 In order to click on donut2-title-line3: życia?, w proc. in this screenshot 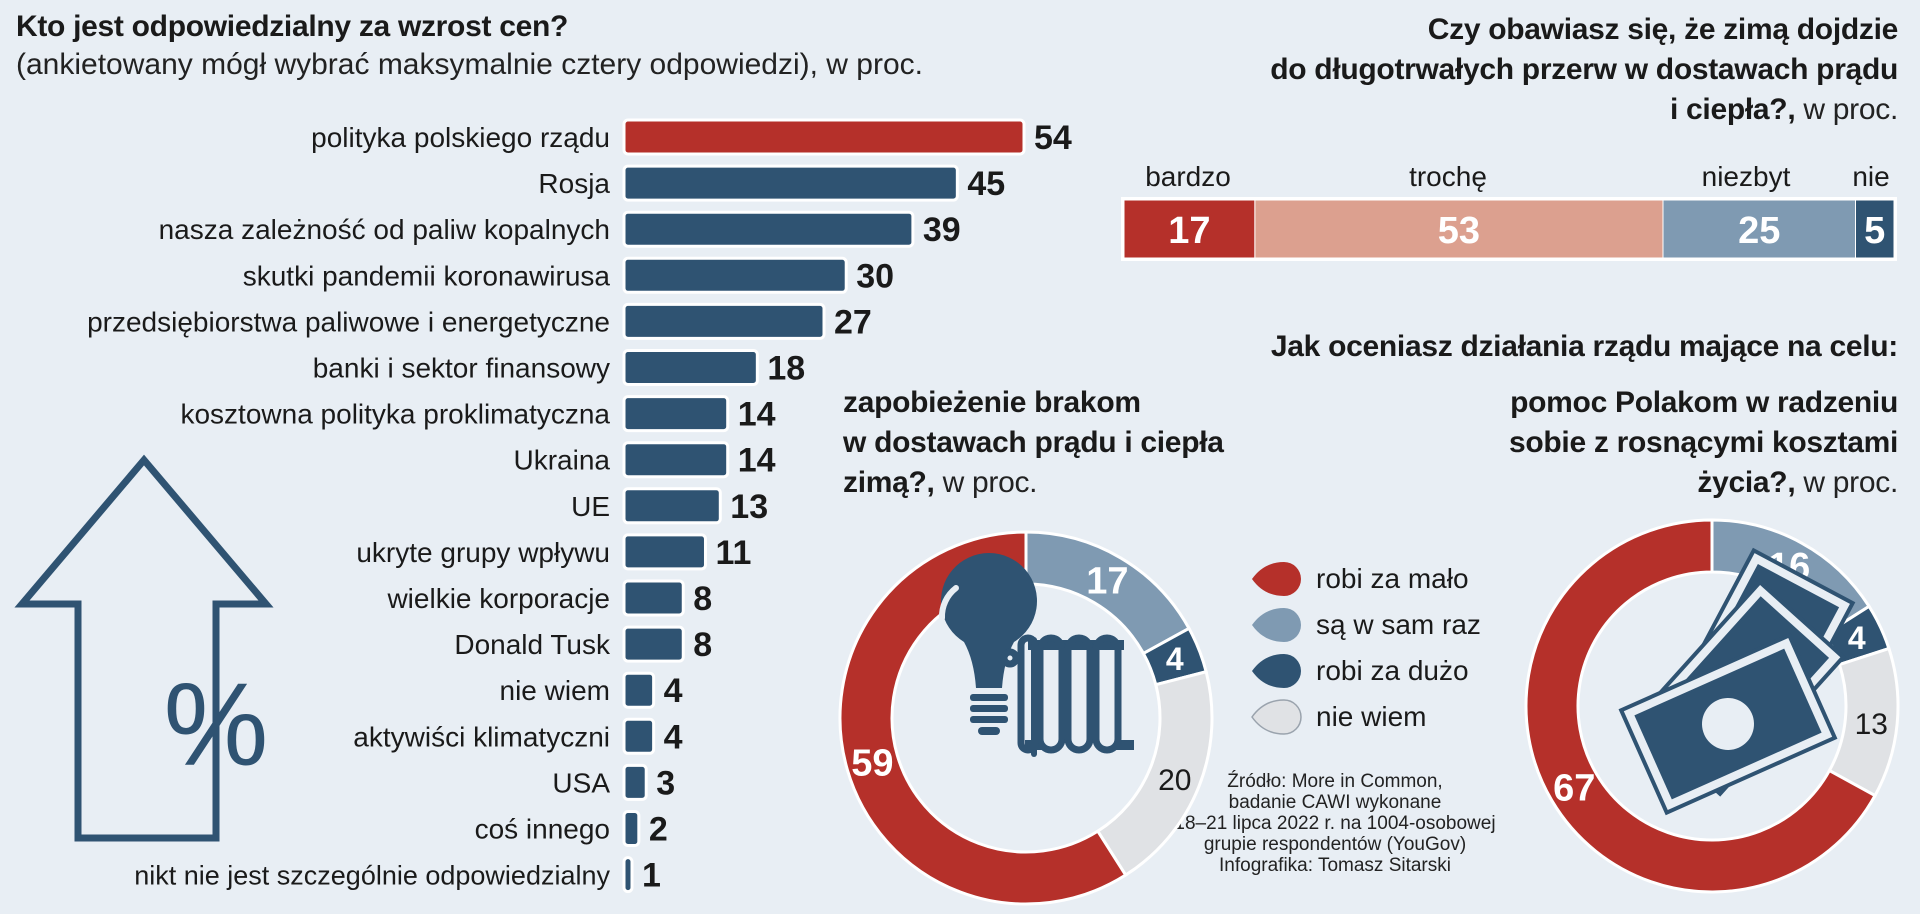, I will do `click(1703, 483)`.